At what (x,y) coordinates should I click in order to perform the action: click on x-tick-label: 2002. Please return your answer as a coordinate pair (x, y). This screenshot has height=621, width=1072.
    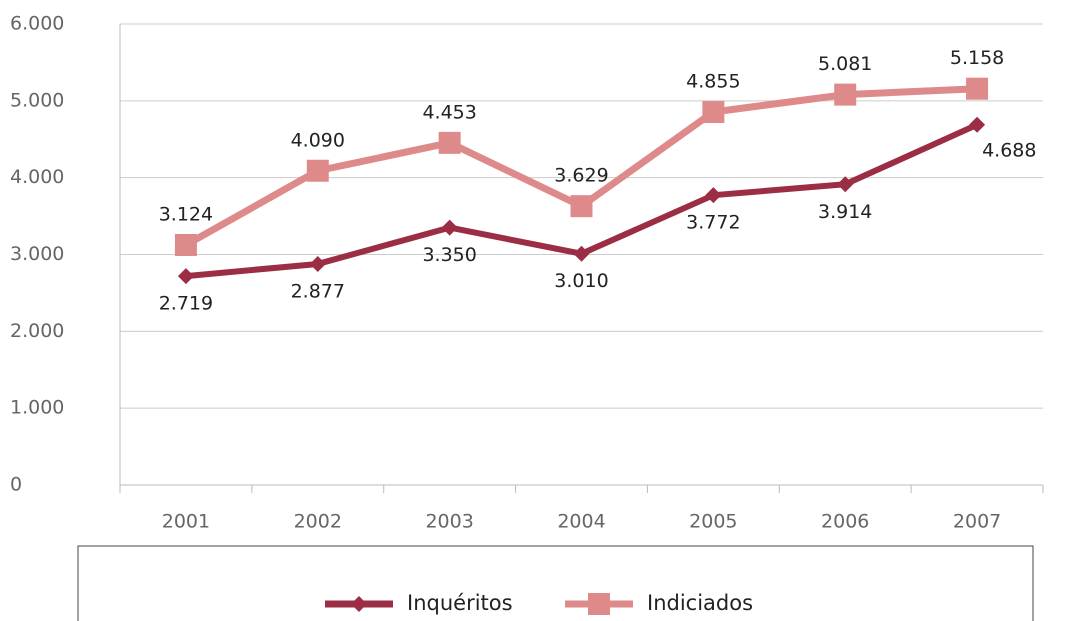
    Looking at the image, I should click on (318, 522).